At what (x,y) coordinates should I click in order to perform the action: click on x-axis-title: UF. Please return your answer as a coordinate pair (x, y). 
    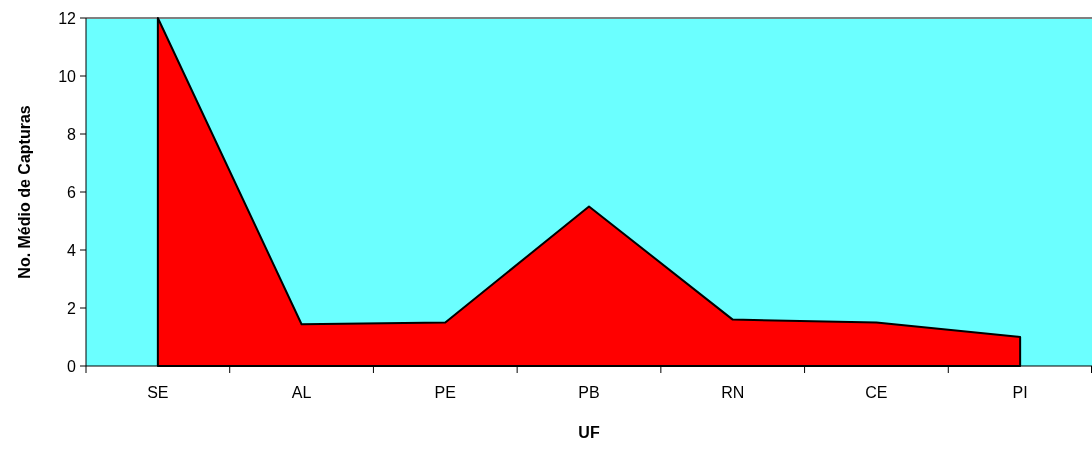
    Looking at the image, I should click on (589, 432).